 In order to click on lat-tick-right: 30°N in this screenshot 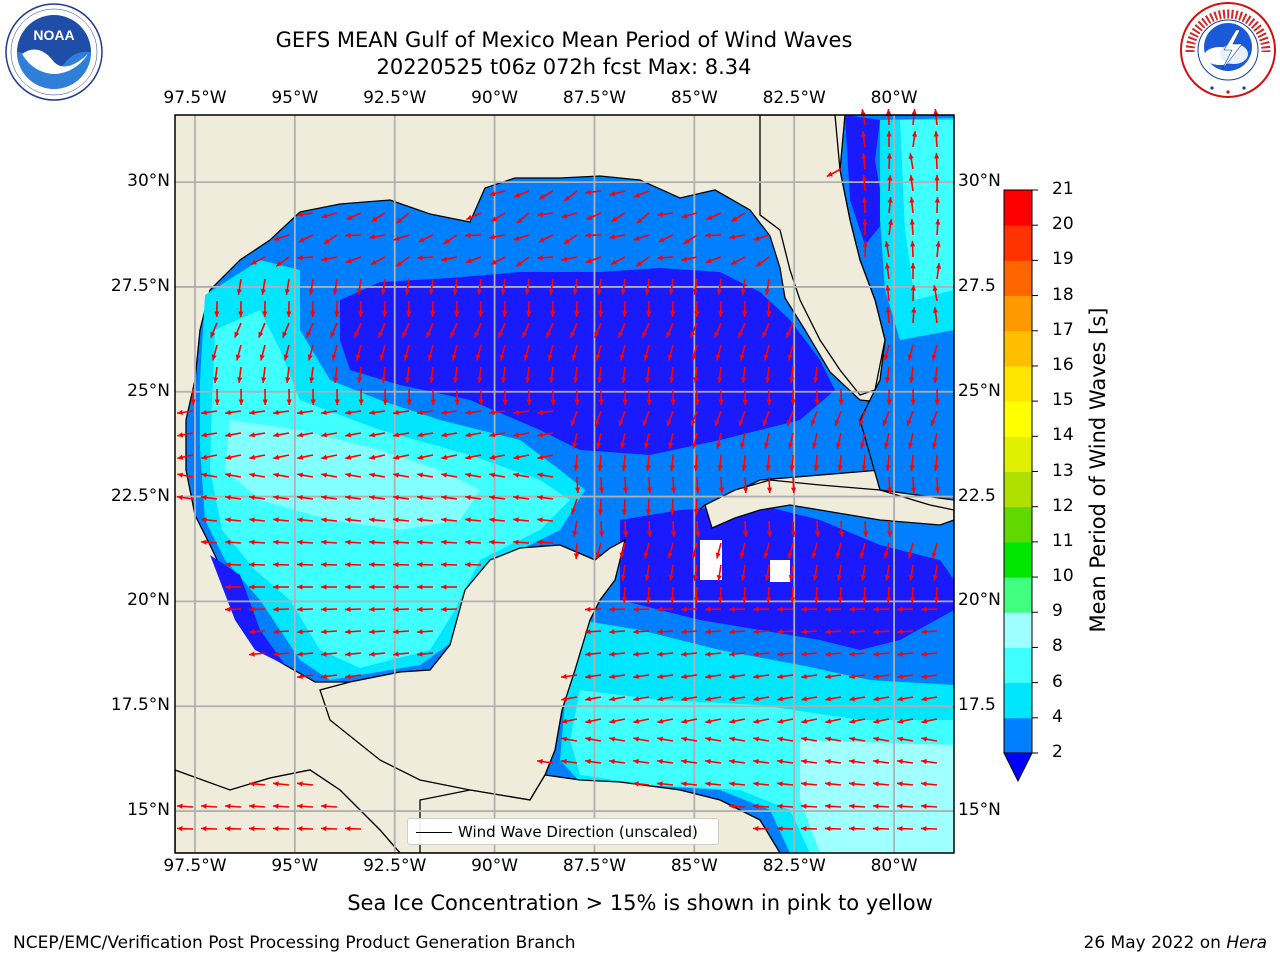, I will do `click(979, 181)`.